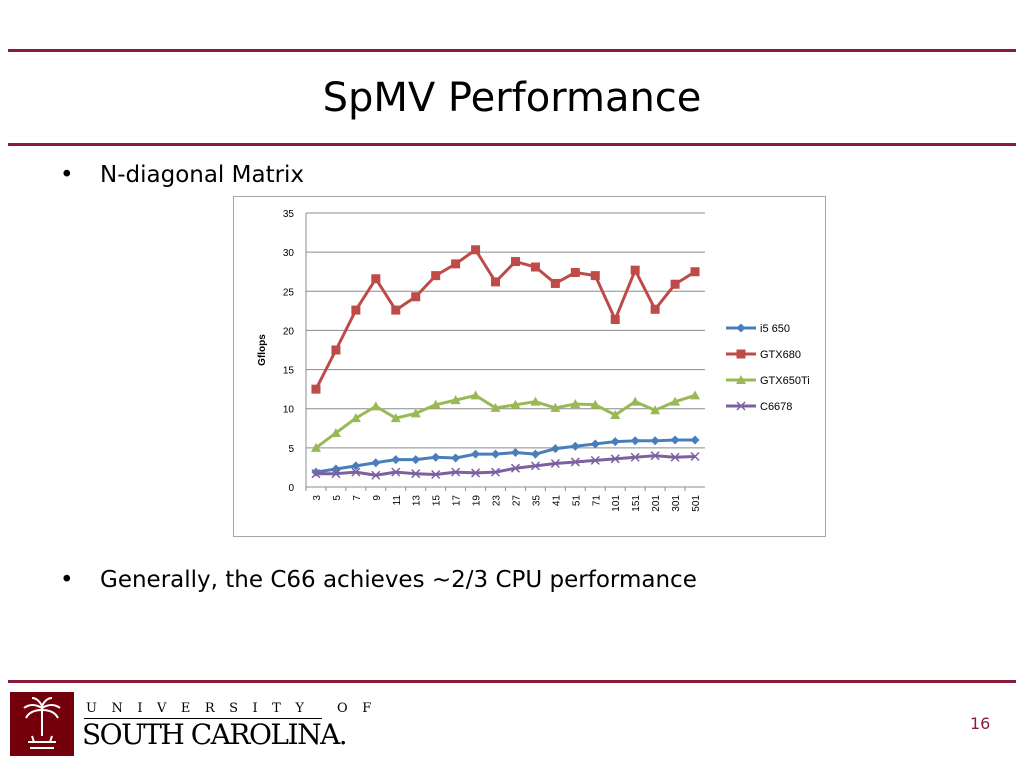  What do you see at coordinates (397, 500) in the screenshot?
I see `x-tick-label: 11` at bounding box center [397, 500].